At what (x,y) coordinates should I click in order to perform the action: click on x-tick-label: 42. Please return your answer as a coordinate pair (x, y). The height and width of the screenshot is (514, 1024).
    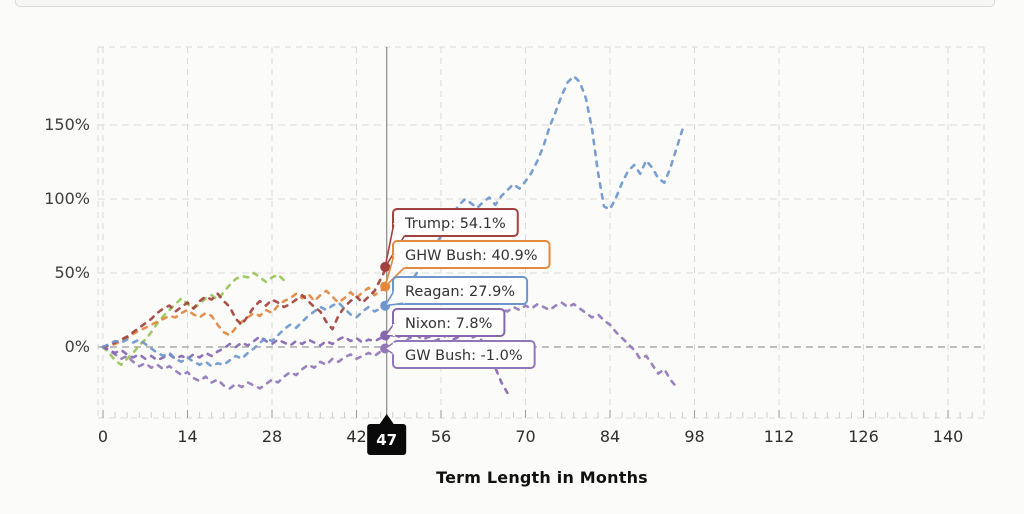
    Looking at the image, I should click on (356, 436).